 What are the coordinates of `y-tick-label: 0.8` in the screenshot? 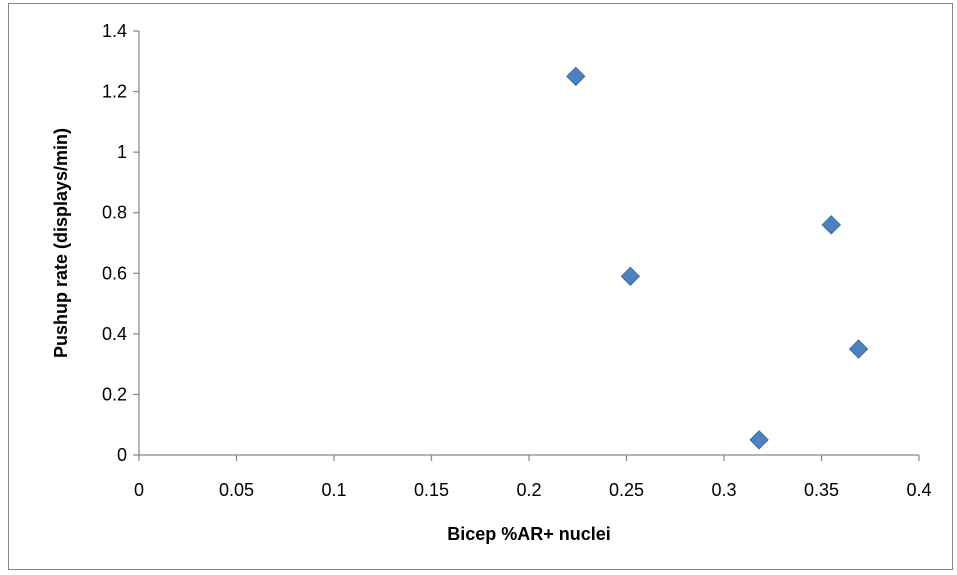 It's located at (114, 213).